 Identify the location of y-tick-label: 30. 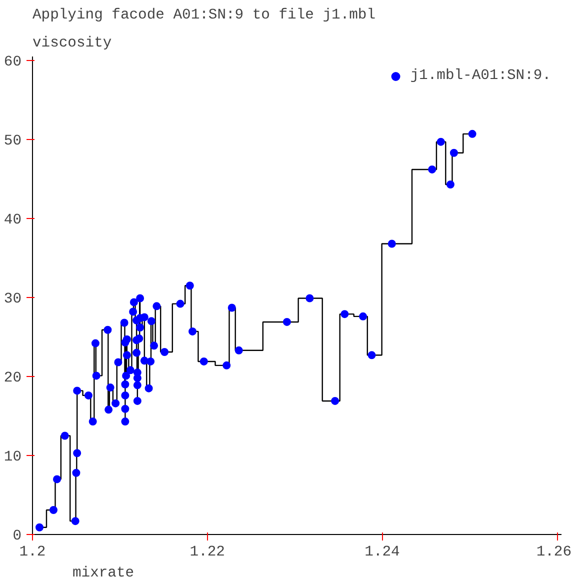
(13, 299).